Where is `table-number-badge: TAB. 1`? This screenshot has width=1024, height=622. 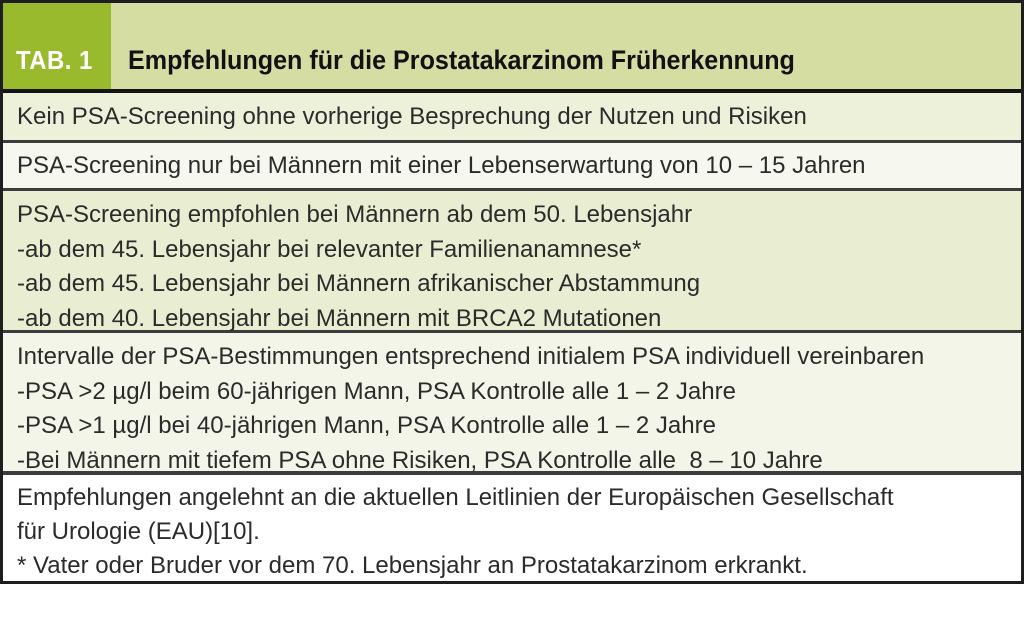 table-number-badge: TAB. 1 is located at coordinates (57, 46).